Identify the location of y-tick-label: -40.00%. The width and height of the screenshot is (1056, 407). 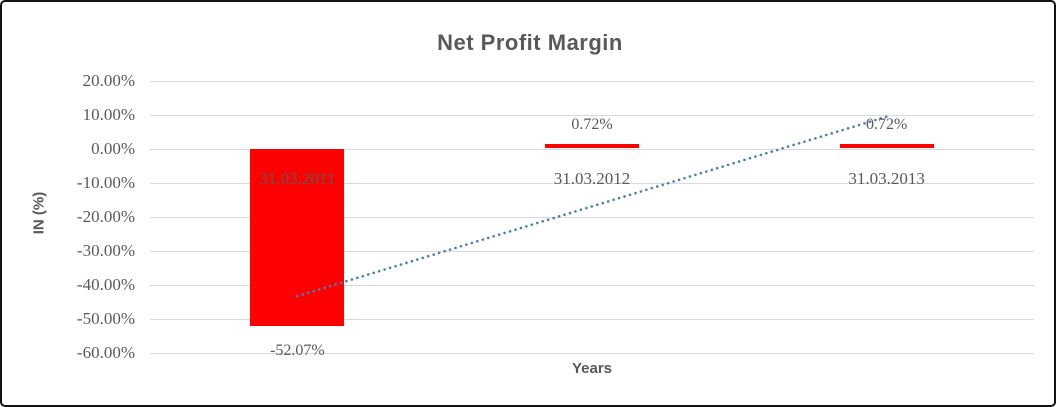
(105, 284).